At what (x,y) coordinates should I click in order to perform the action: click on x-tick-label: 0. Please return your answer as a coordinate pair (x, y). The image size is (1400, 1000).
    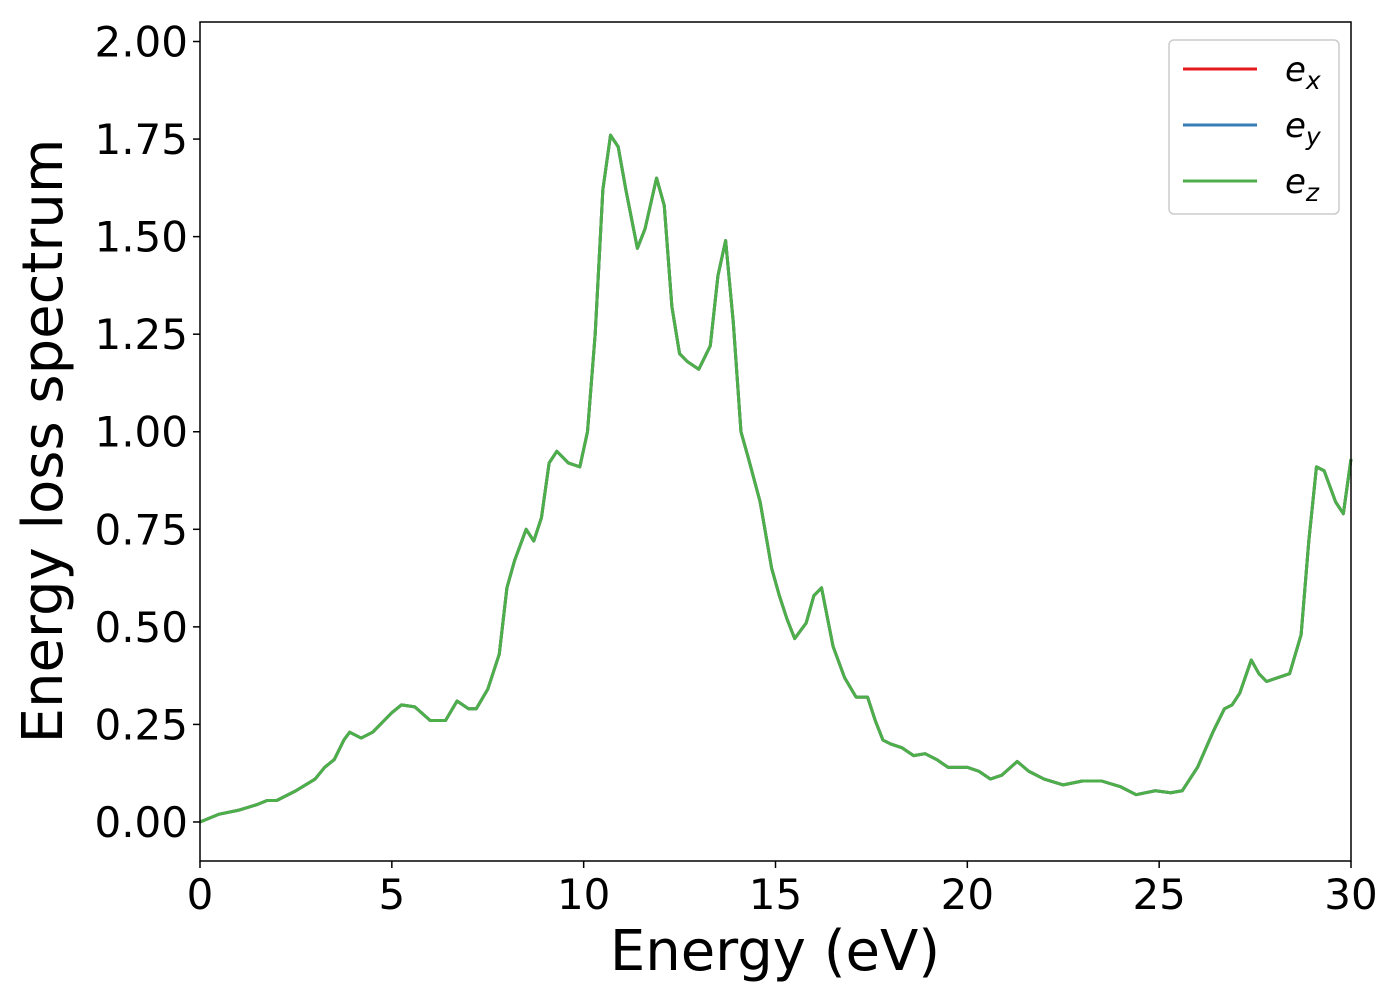
    Looking at the image, I should click on (200, 894).